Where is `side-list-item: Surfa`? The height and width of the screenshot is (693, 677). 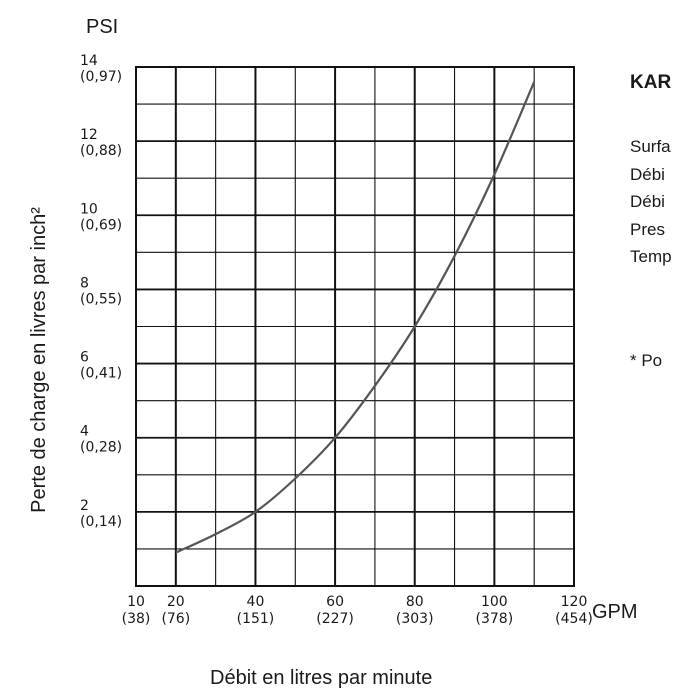 side-list-item: Surfa is located at coordinates (650, 146).